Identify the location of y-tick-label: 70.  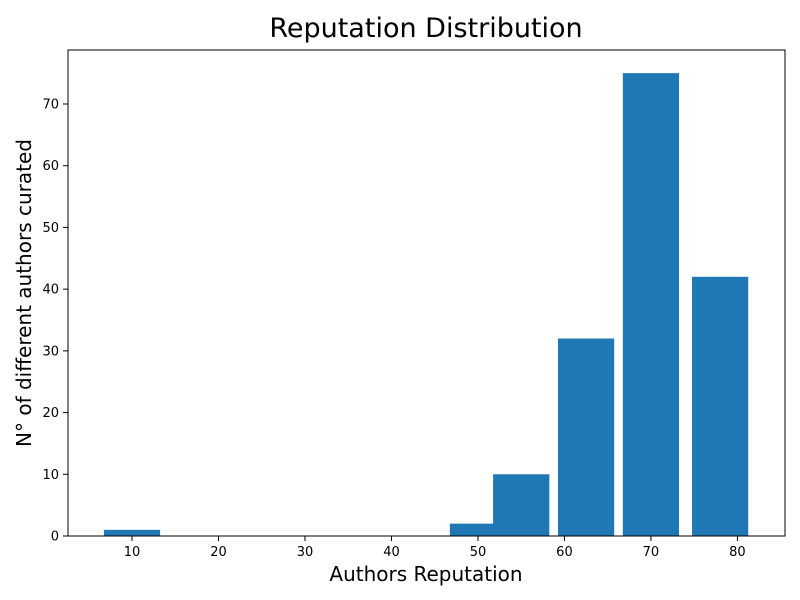
(50, 105).